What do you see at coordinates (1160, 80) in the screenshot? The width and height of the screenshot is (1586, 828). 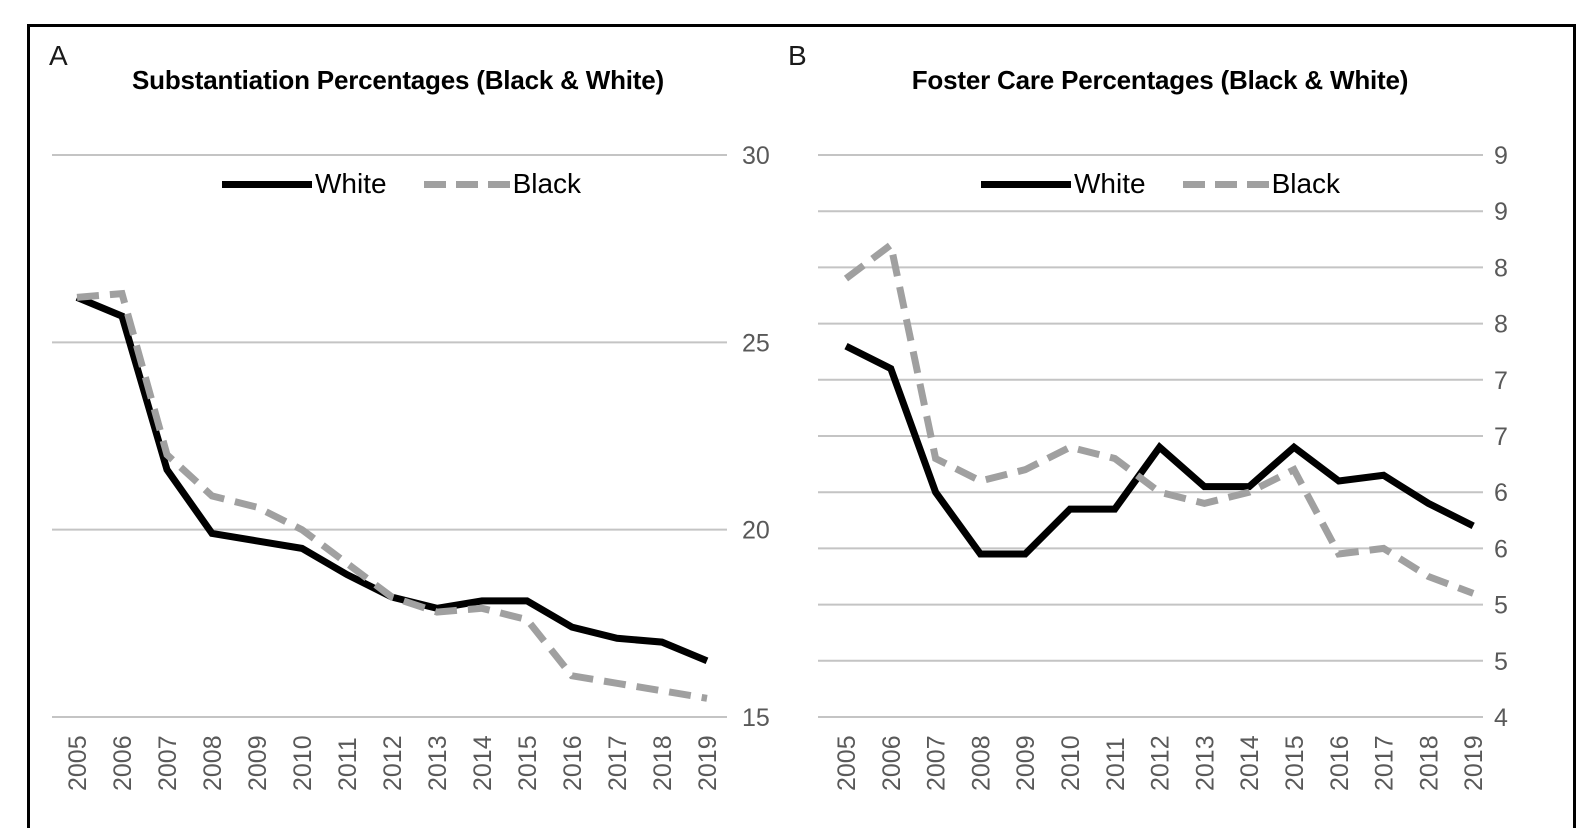 I see `panel-b-title: Foster Care Percentages (Black & White)` at bounding box center [1160, 80].